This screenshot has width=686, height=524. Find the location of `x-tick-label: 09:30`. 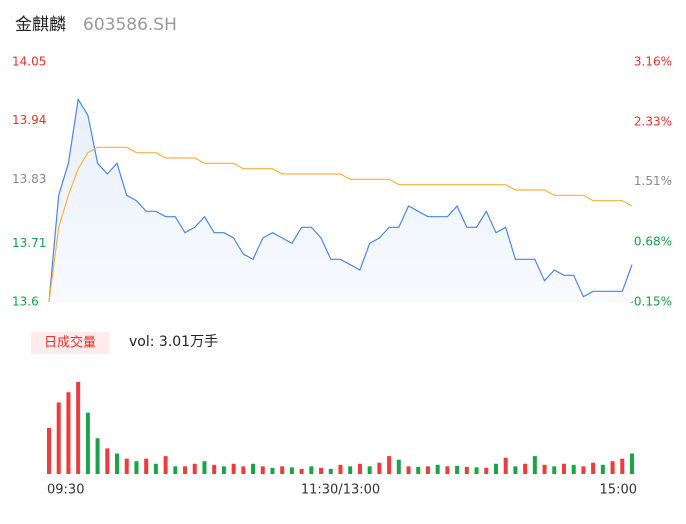

x-tick-label: 09:30 is located at coordinates (65, 490).